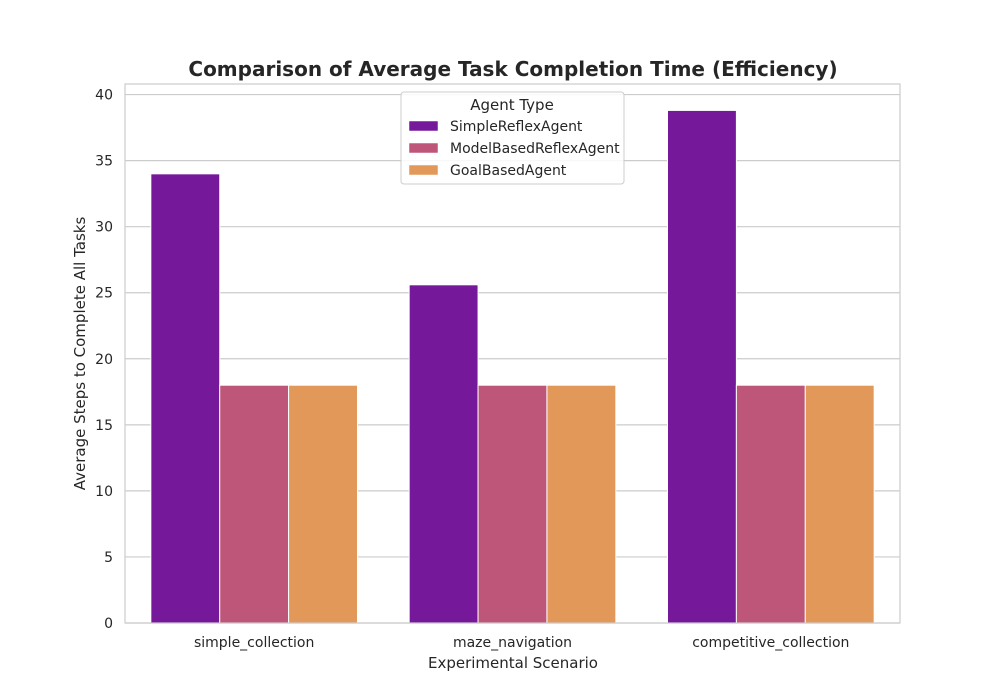  I want to click on bar-SimpleReflexAgent-simple_collection, so click(185, 398).